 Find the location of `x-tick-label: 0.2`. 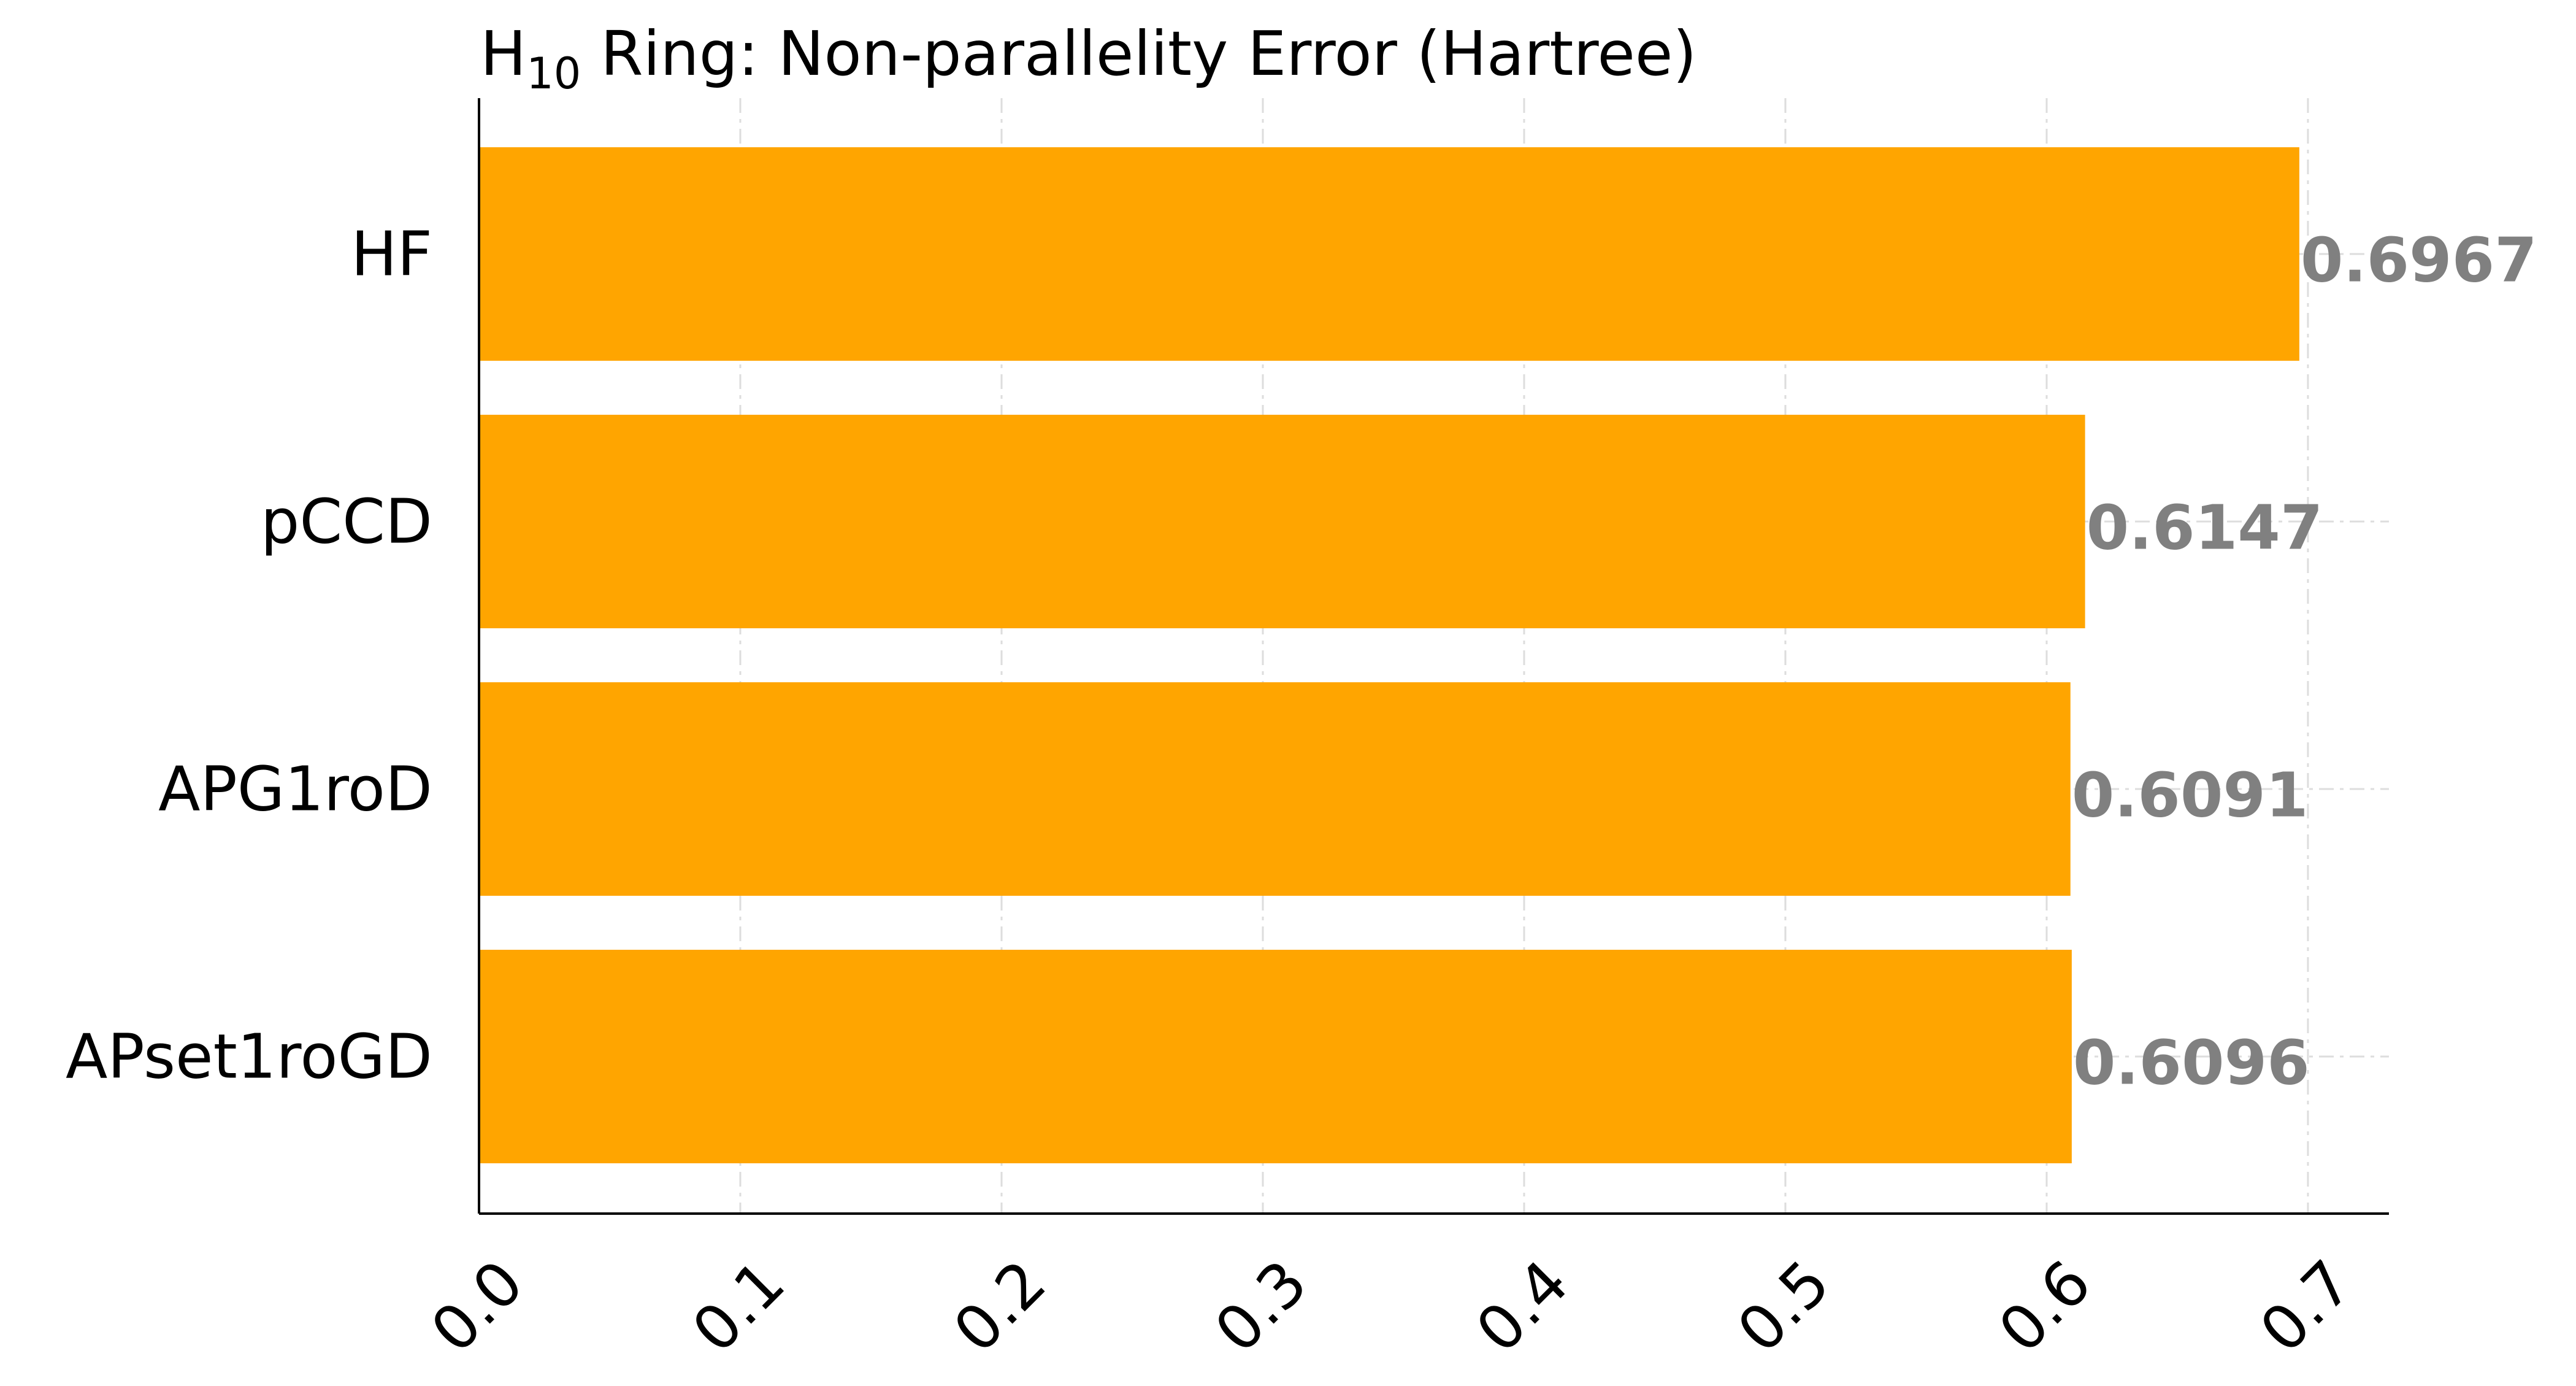

x-tick-label: 0.2 is located at coordinates (999, 1306).